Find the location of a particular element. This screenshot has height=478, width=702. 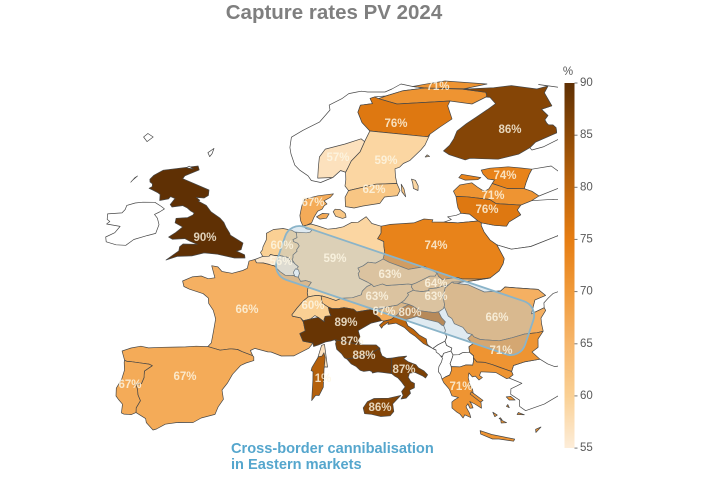

svg-text: 89% is located at coordinates (345, 323).